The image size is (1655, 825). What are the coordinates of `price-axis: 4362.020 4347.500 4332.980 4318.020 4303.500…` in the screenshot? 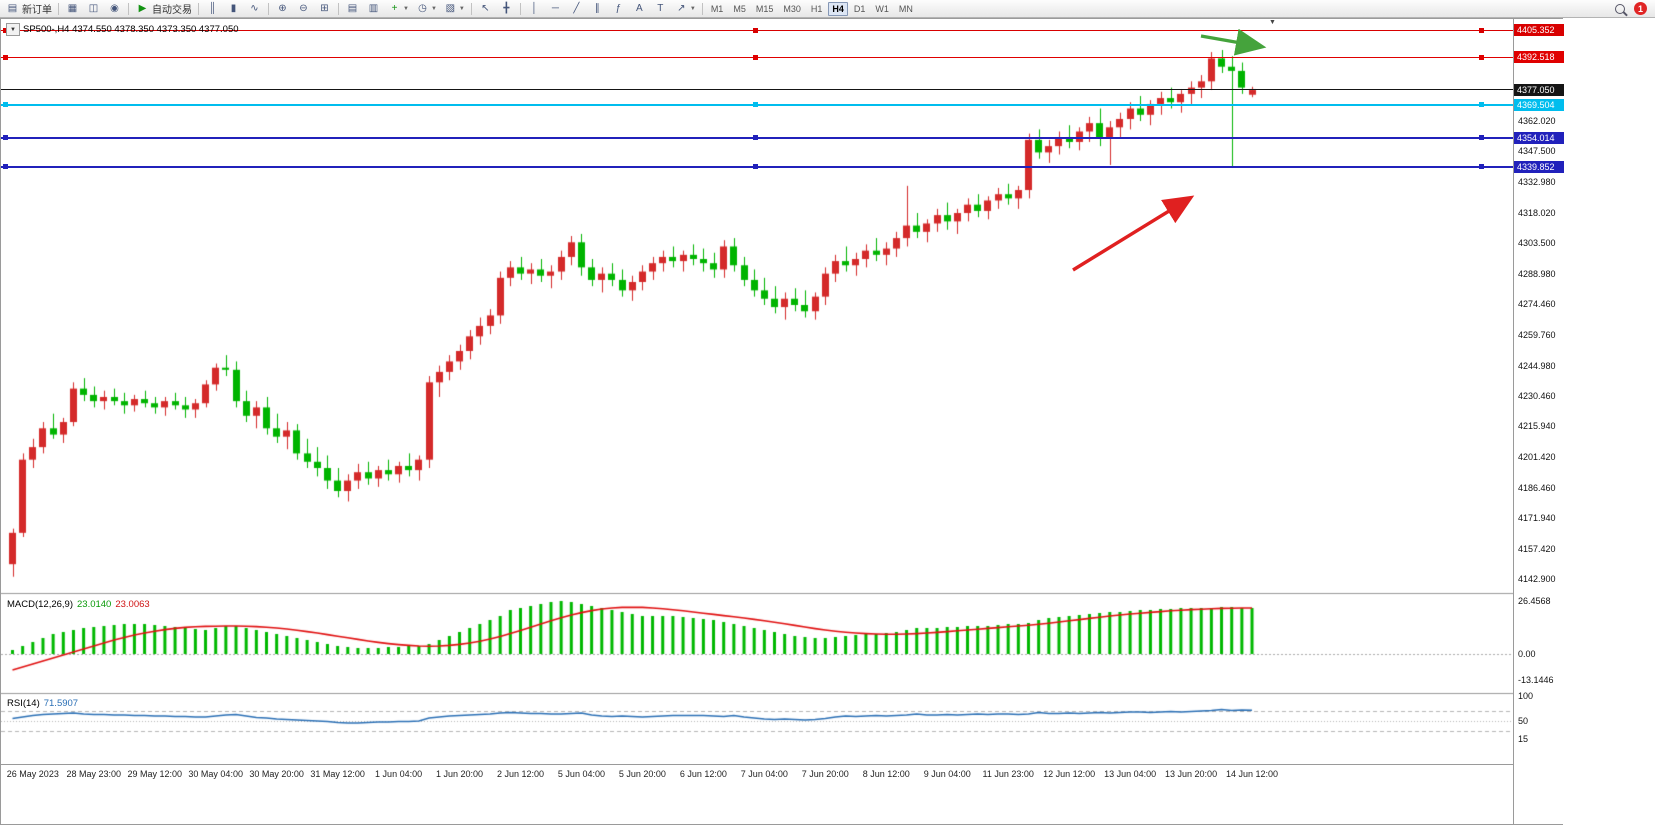 It's located at (1538, 421).